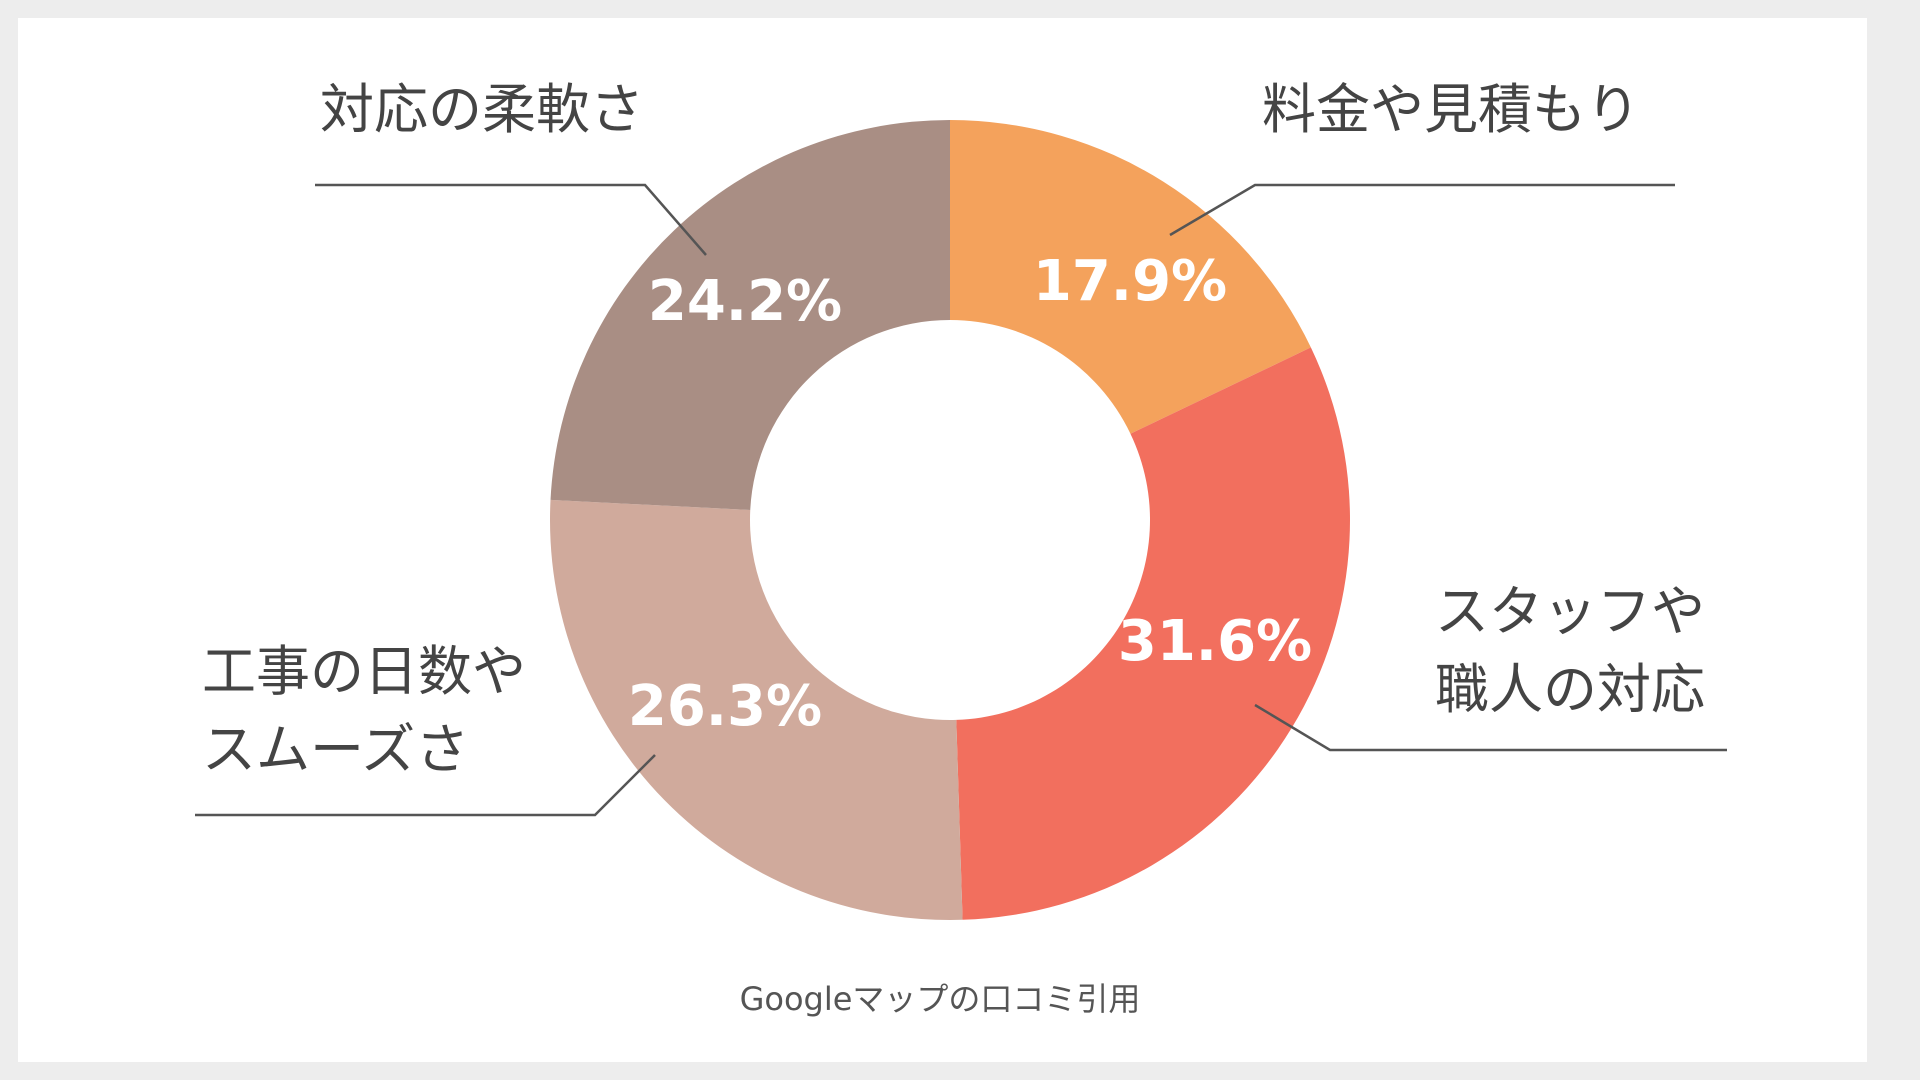  I want to click on value-label-4: 24.2%, so click(745, 301).